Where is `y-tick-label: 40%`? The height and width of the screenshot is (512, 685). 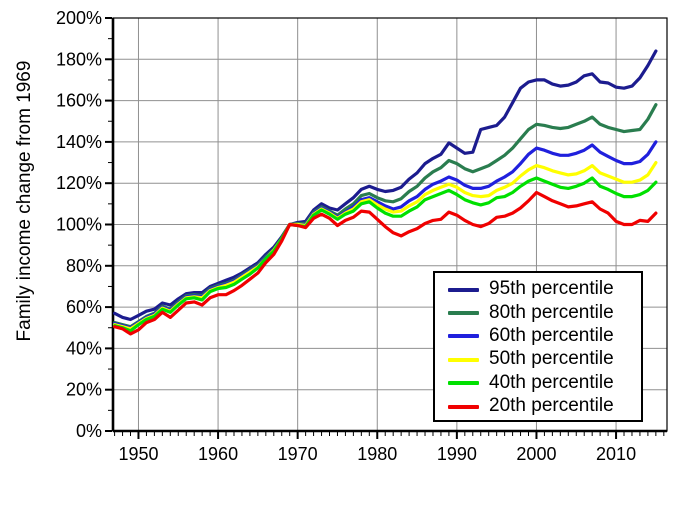 y-tick-label: 40% is located at coordinates (84, 348).